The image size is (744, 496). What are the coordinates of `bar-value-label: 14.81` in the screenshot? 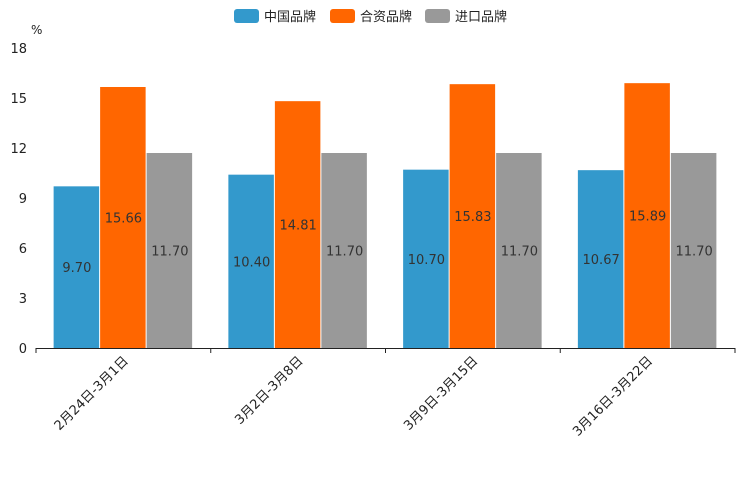 It's located at (298, 226).